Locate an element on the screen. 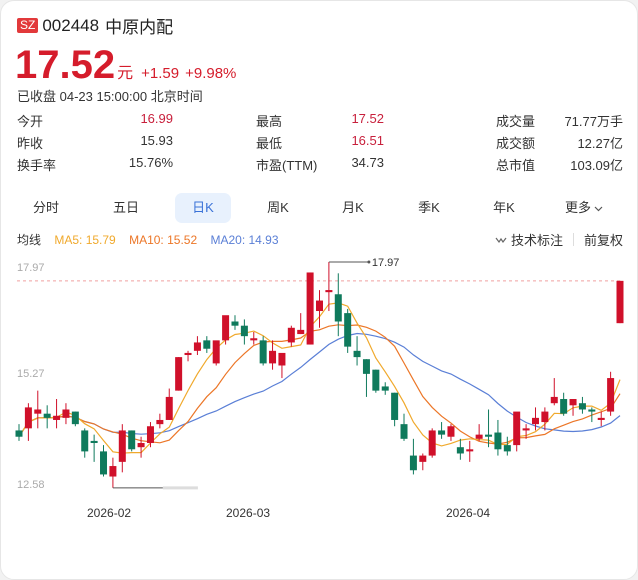  ma10-value: MA10: 15.52 is located at coordinates (163, 240).